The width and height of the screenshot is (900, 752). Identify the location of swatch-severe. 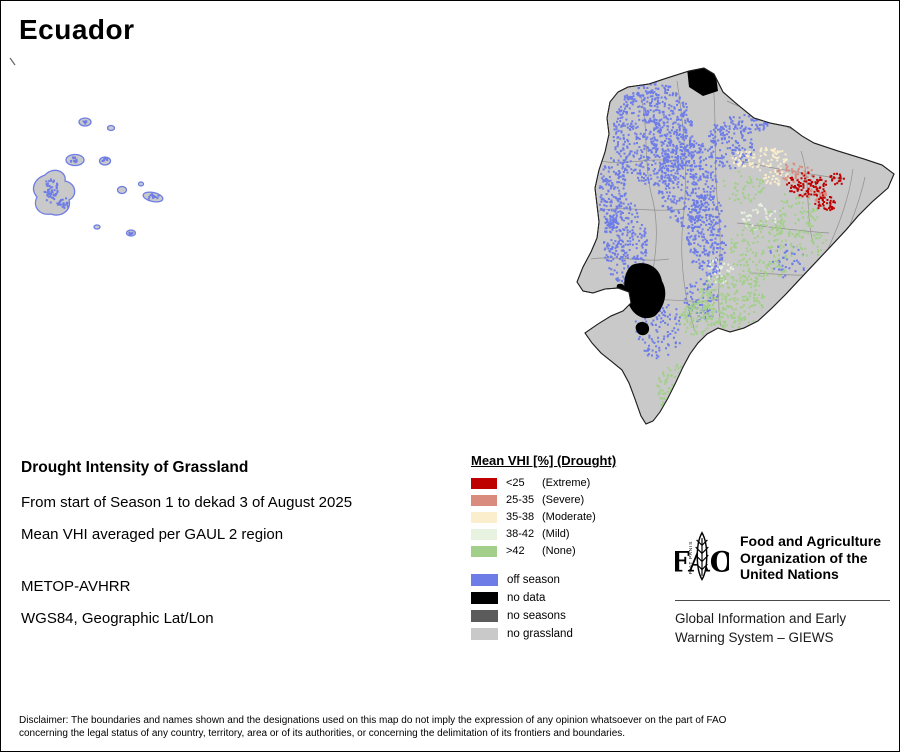
(484, 500).